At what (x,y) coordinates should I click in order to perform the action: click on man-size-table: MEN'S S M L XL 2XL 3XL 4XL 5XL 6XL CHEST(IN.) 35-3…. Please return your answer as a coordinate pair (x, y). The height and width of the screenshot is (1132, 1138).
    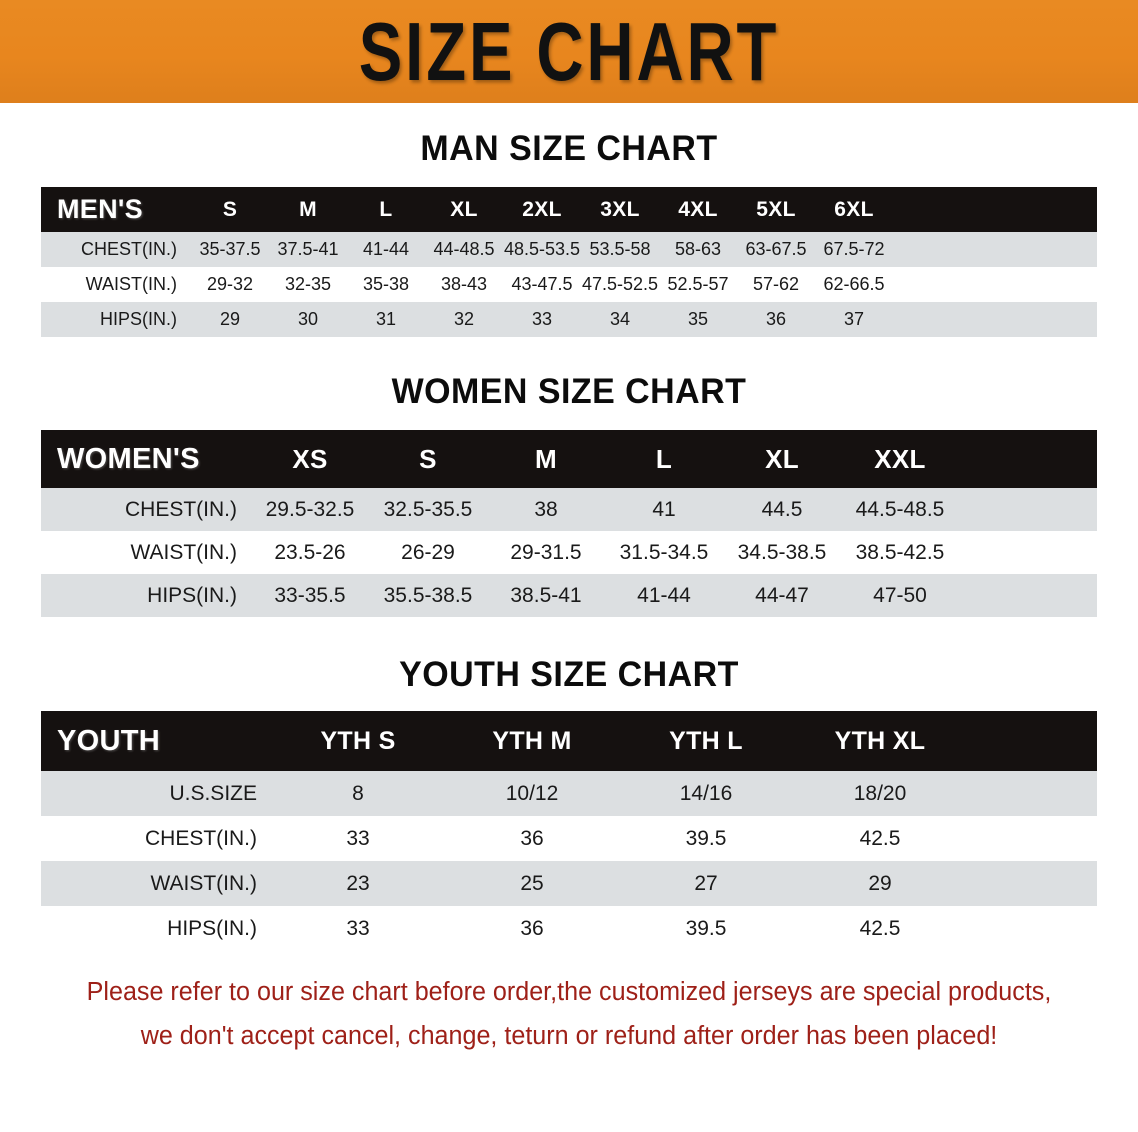
    Looking at the image, I should click on (569, 262).